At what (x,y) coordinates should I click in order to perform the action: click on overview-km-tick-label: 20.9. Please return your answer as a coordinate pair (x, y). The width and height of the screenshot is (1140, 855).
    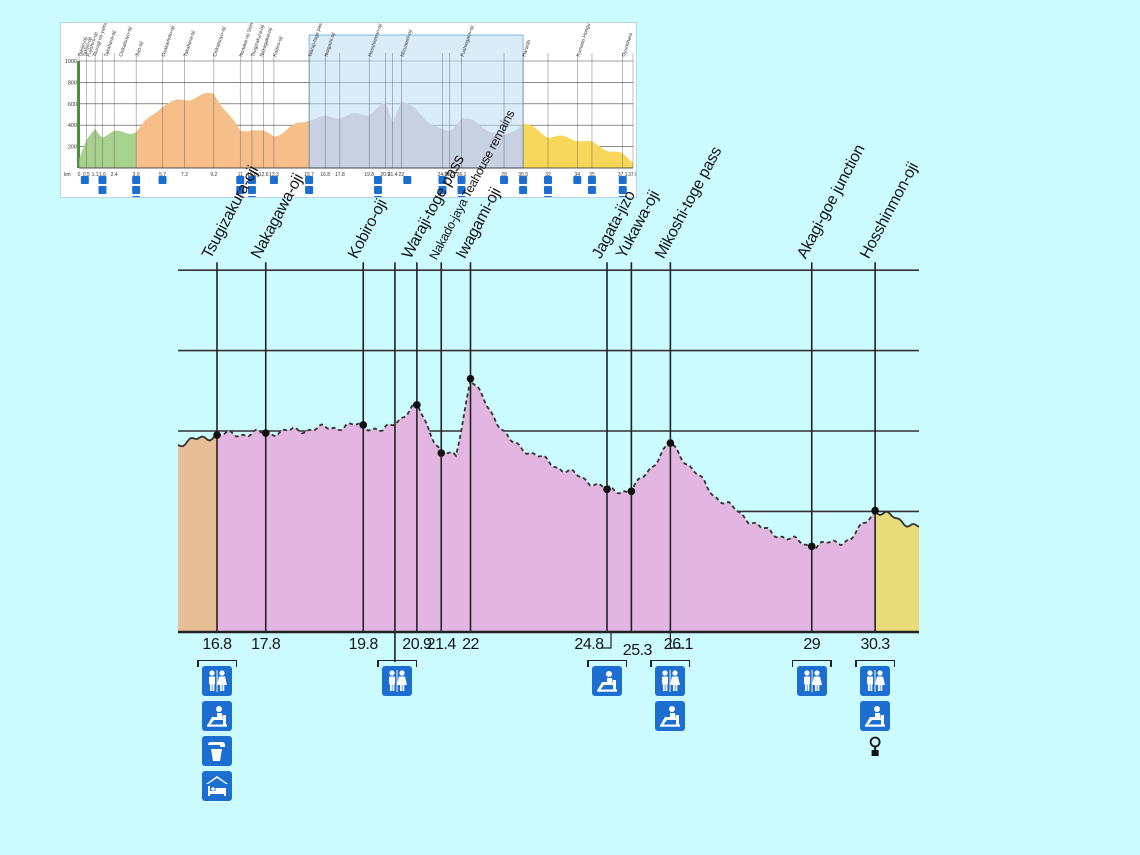
    Looking at the image, I should click on (385, 175).